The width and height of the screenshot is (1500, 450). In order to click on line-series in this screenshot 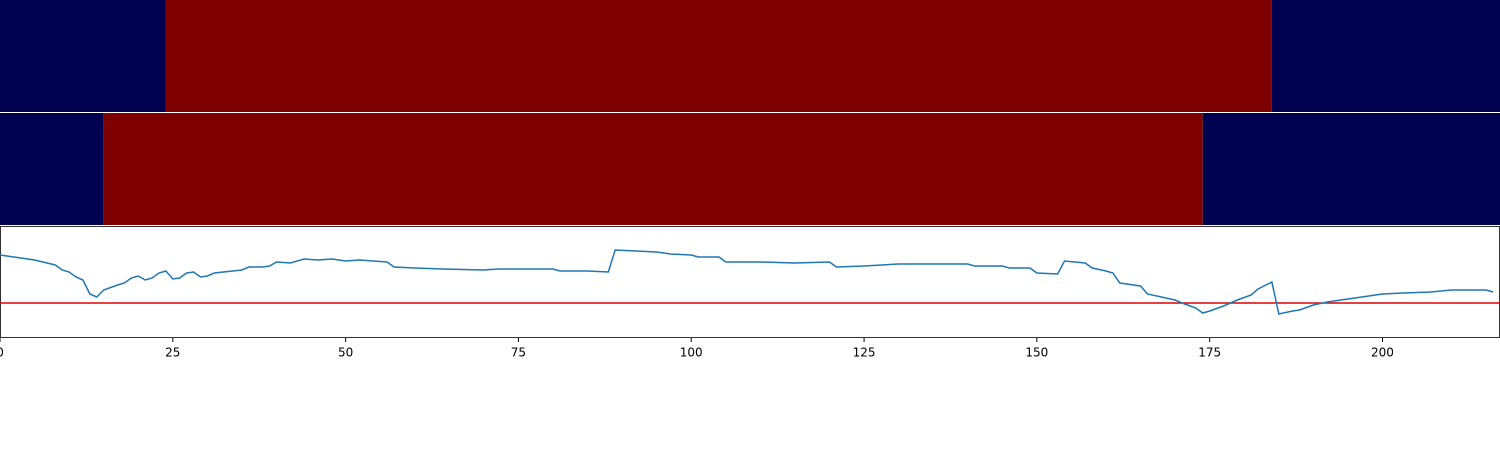, I will do `click(747, 282)`.